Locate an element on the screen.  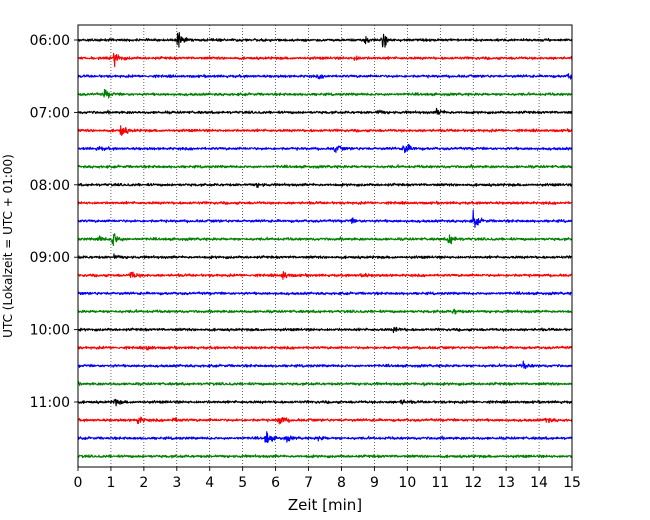
y-tick-label: 10:00 is located at coordinates (50, 331).